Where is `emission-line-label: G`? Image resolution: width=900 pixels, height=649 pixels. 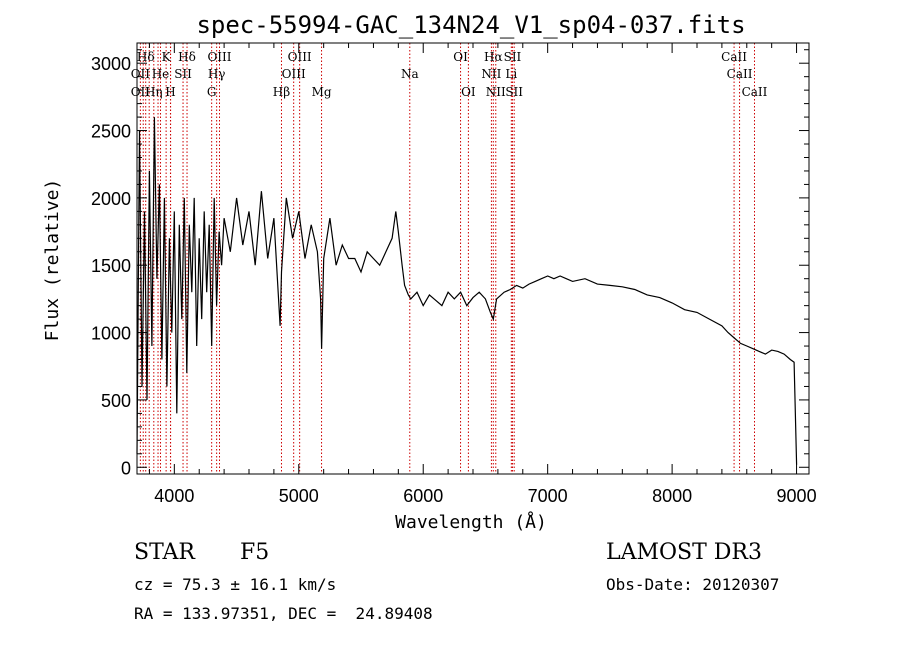 emission-line-label: G is located at coordinates (212, 92).